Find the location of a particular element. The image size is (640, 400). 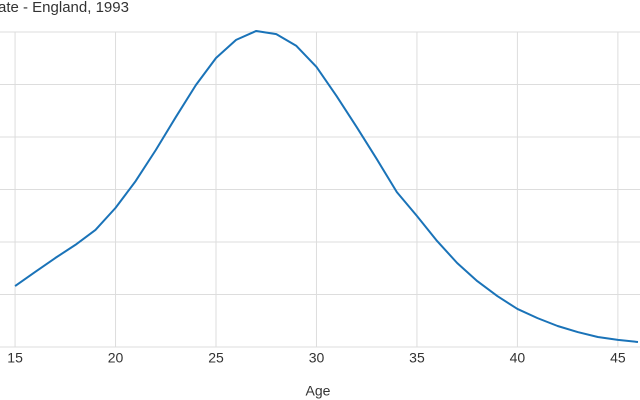

x-tick-label: 30 is located at coordinates (317, 358).